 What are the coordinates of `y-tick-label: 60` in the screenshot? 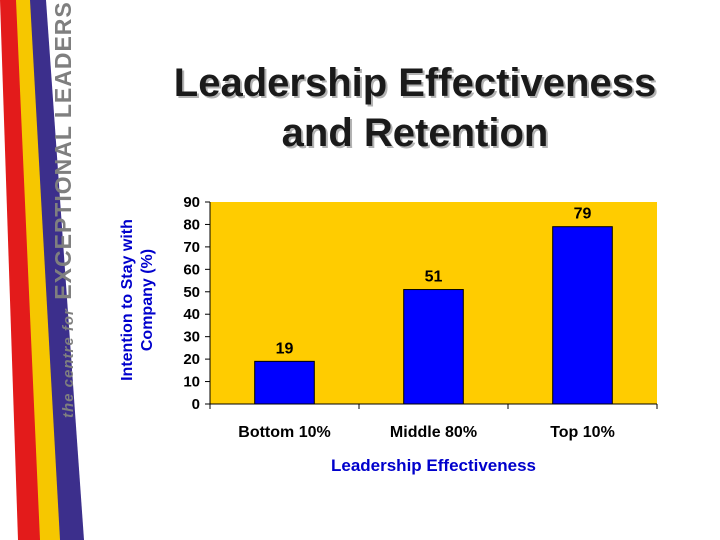 It's located at (191, 269).